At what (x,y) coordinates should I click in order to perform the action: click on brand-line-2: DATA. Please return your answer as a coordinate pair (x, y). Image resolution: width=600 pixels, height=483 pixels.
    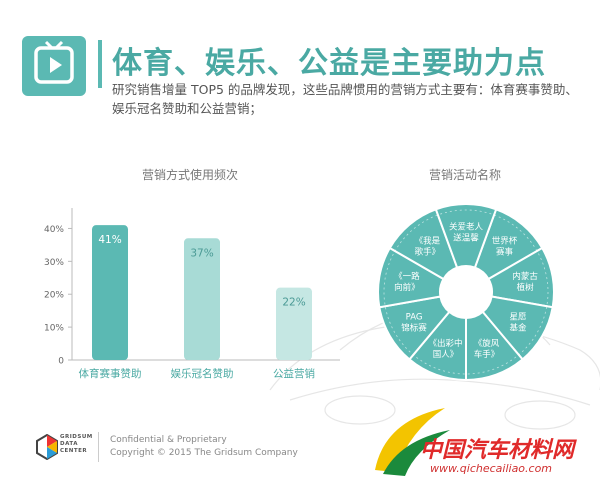
    Looking at the image, I should click on (69, 444).